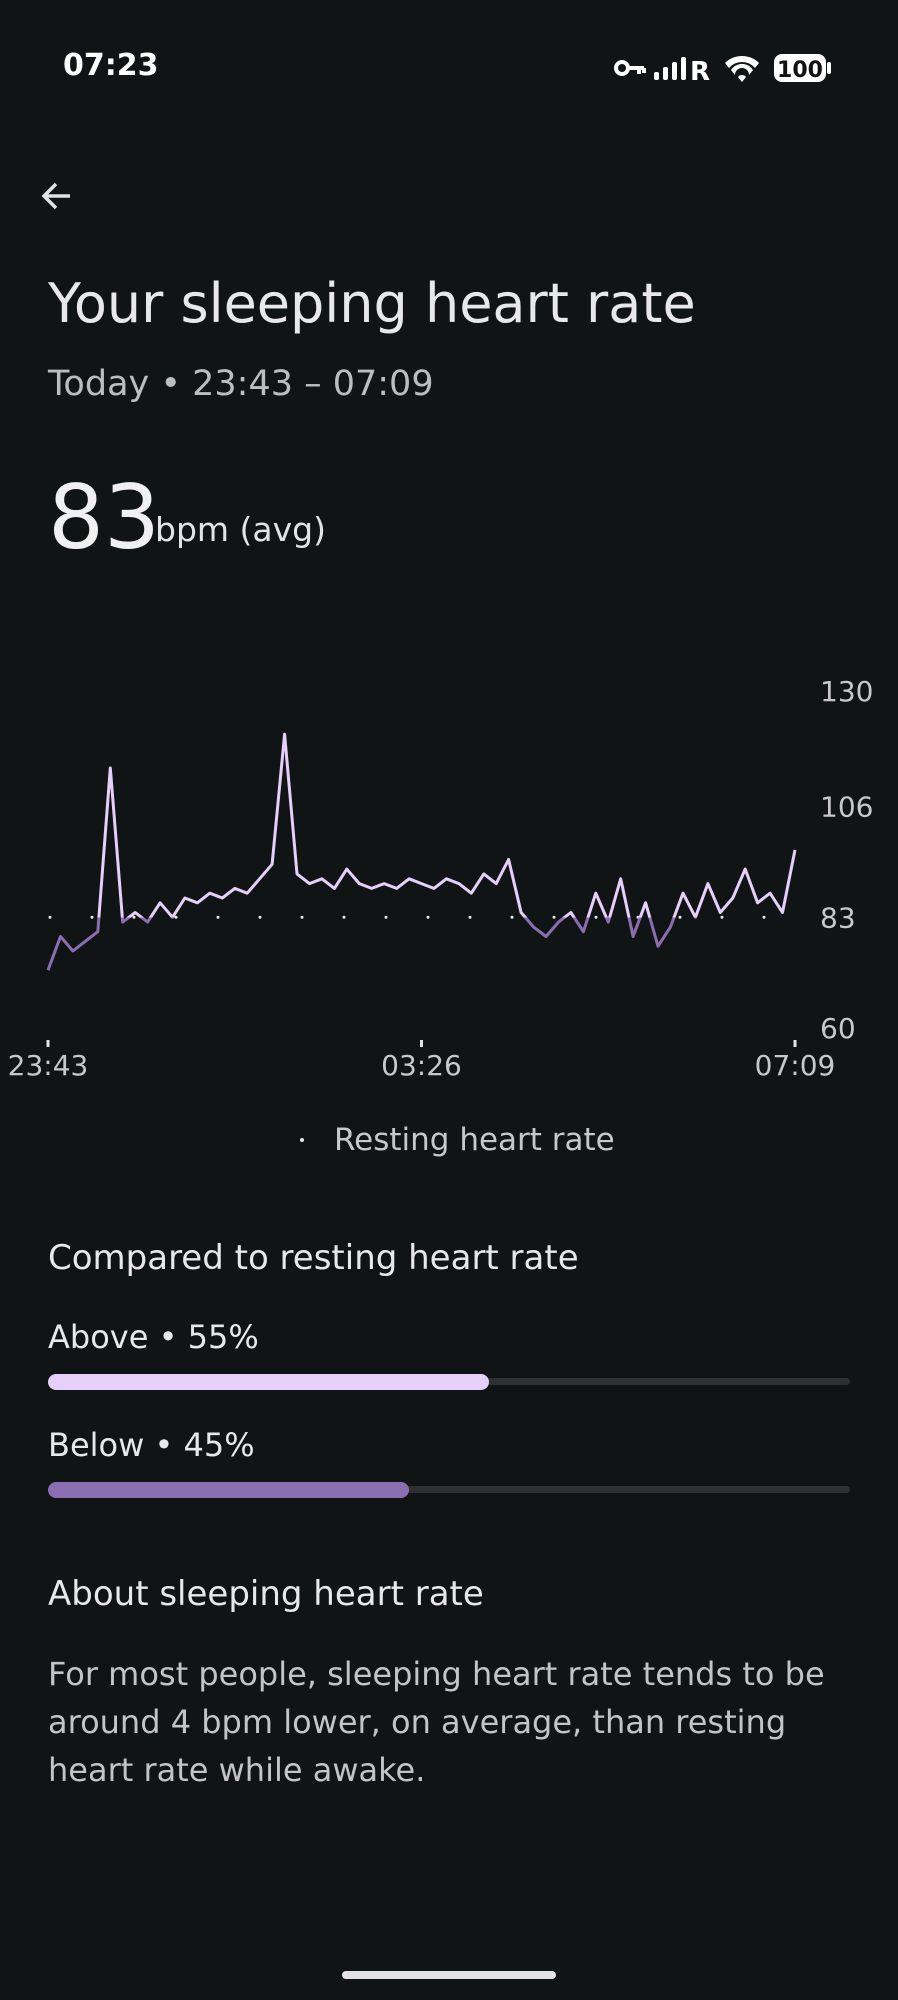 This screenshot has height=2000, width=898. I want to click on legend-label: Resting heart rate, so click(474, 1140).